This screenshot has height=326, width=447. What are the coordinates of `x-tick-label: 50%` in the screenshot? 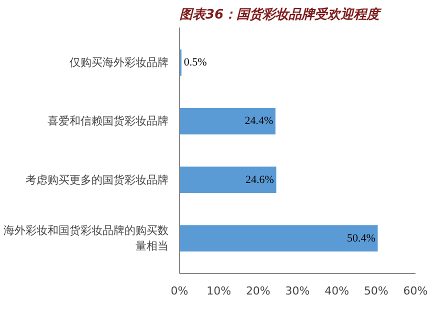 It's located at (376, 291).